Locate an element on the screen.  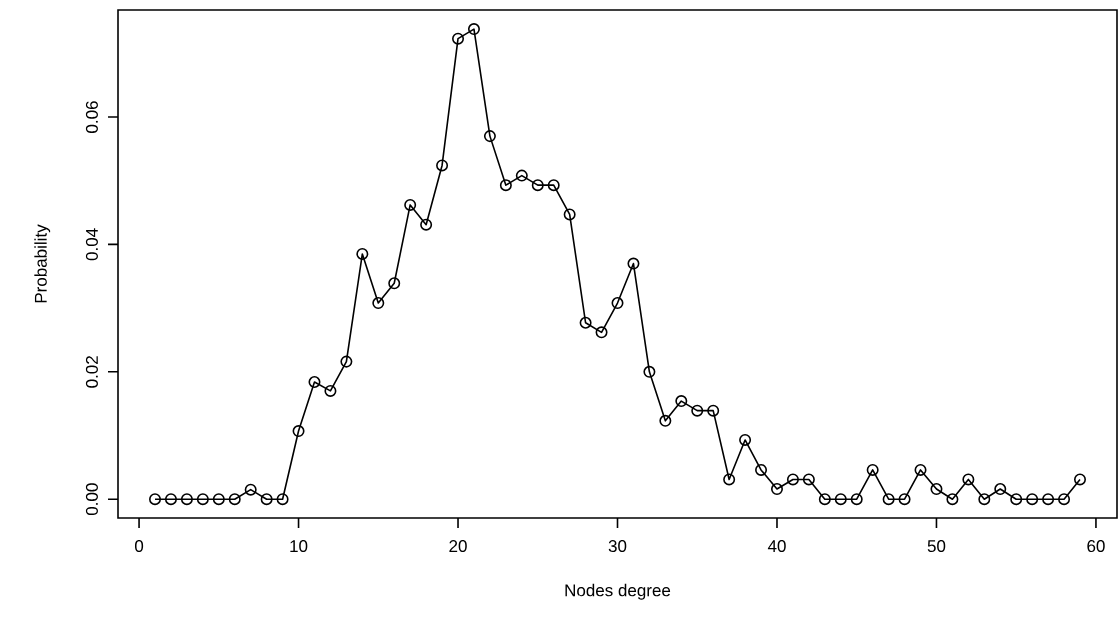
x-tick-label: 10 is located at coordinates (299, 546).